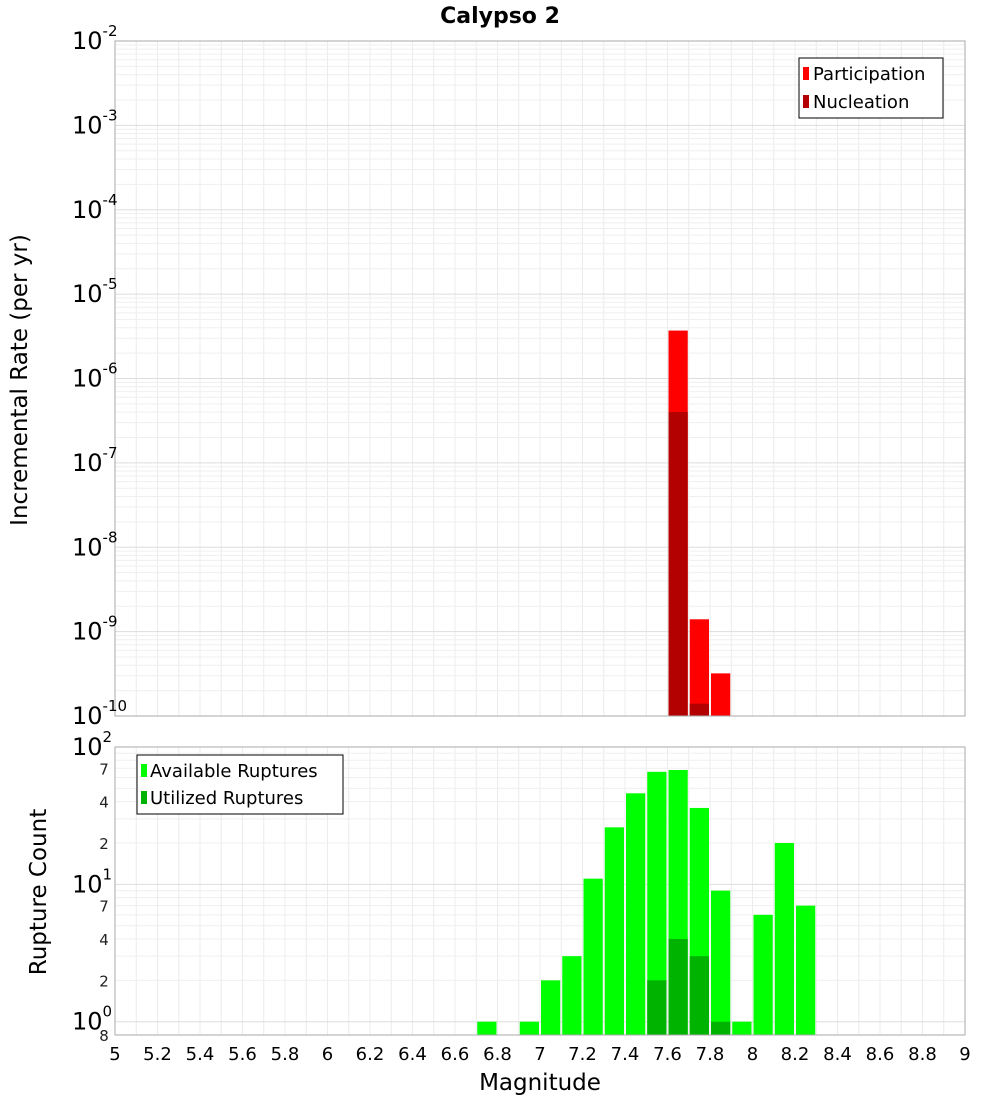  Describe the element at coordinates (200, 1054) in the screenshot. I see `x-tick-label: 5.4` at that location.